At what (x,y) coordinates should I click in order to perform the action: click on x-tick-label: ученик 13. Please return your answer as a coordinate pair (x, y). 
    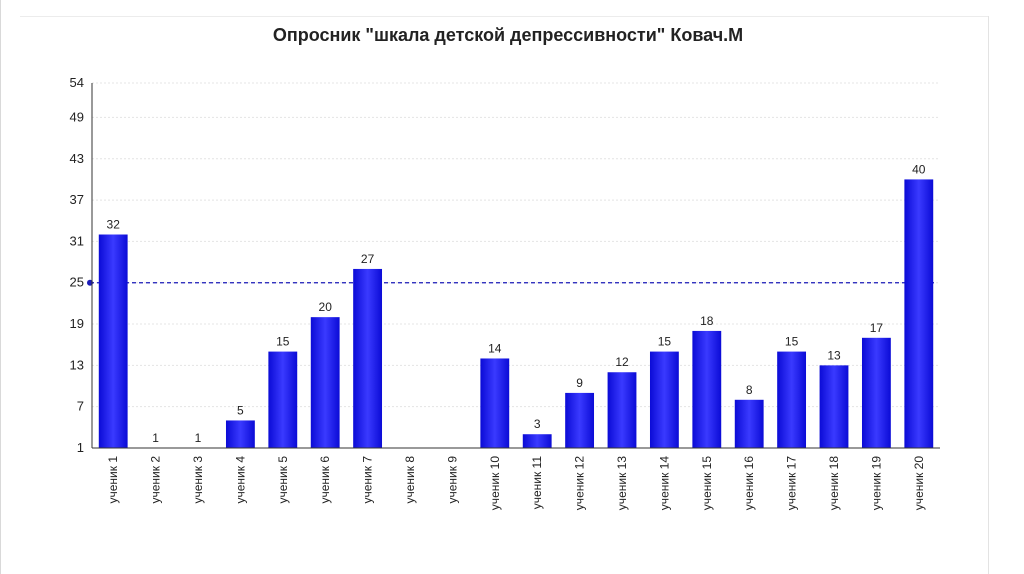
    Looking at the image, I should click on (622, 483).